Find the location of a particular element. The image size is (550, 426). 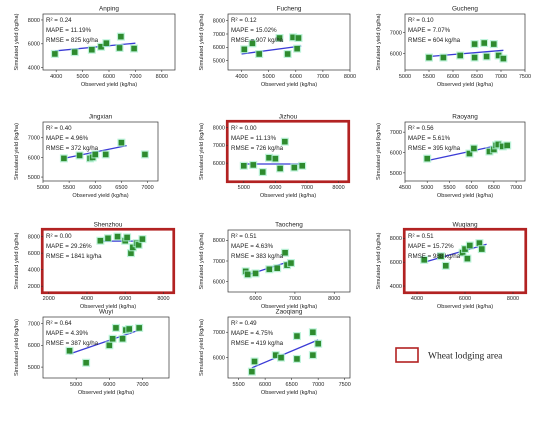

x-tick-label: 4000 is located at coordinates (87, 299).